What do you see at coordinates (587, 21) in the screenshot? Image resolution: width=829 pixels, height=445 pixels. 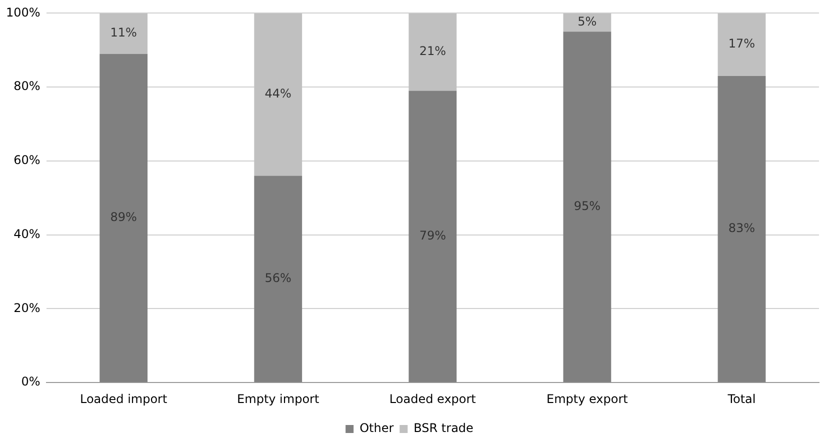 I see `data-label: 5%` at bounding box center [587, 21].